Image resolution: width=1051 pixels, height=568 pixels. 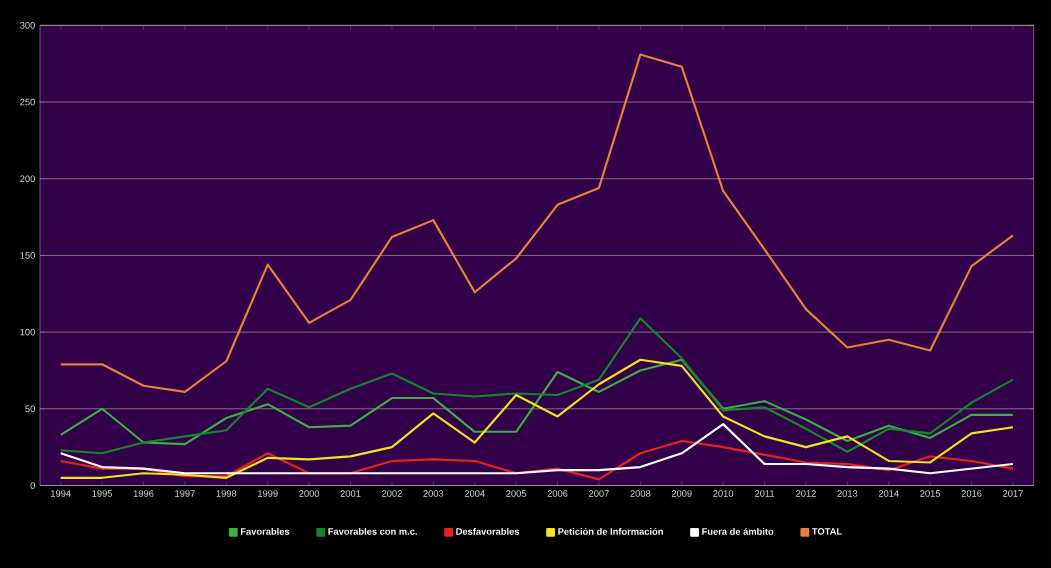 I want to click on x-tick-label: 2009, so click(x=681, y=493).